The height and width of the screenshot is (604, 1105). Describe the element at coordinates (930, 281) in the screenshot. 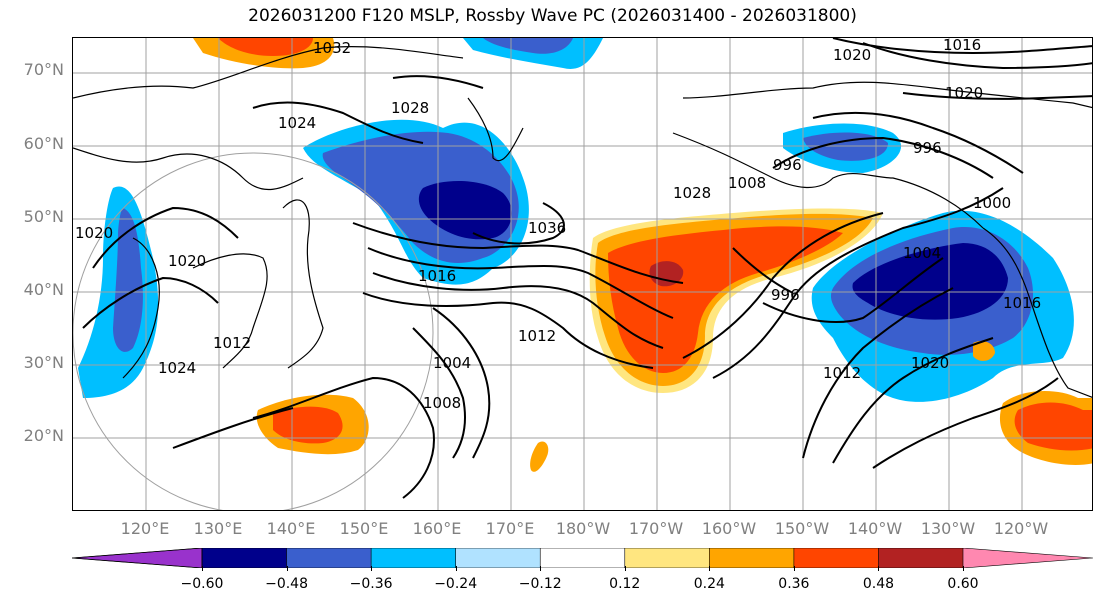

I see `neg-region-east-dark` at that location.